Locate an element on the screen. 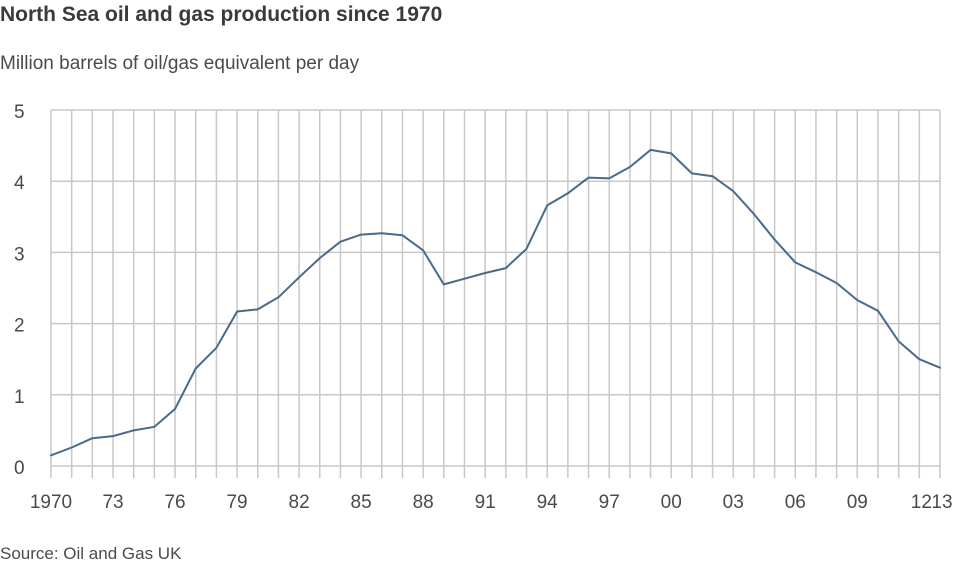 This screenshot has width=976, height=584. y-tick-label: 5 is located at coordinates (19, 112).